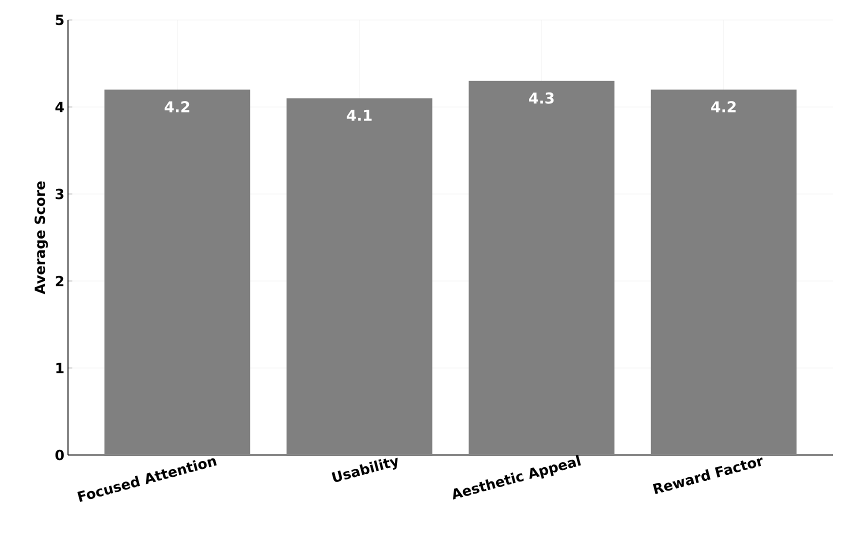 This screenshot has width=843, height=550. What do you see at coordinates (60, 20) in the screenshot?
I see `y-tick-label: 5` at bounding box center [60, 20].